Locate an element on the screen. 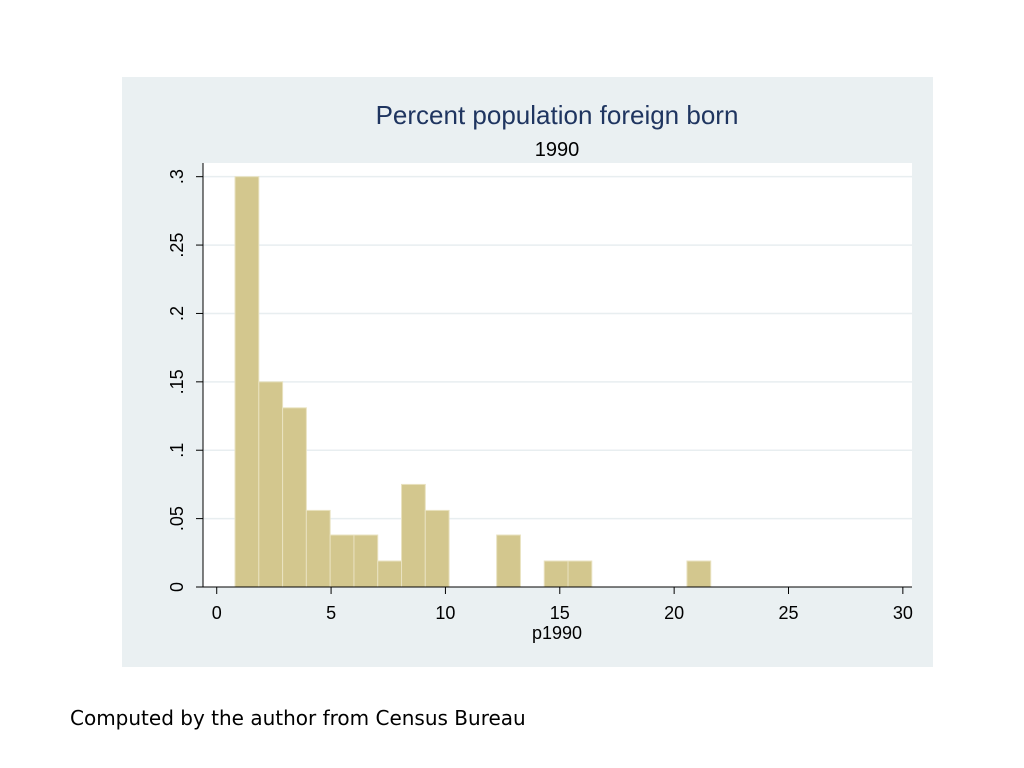 This screenshot has height=768, width=1024. y-tick-label: .25 is located at coordinates (177, 245).